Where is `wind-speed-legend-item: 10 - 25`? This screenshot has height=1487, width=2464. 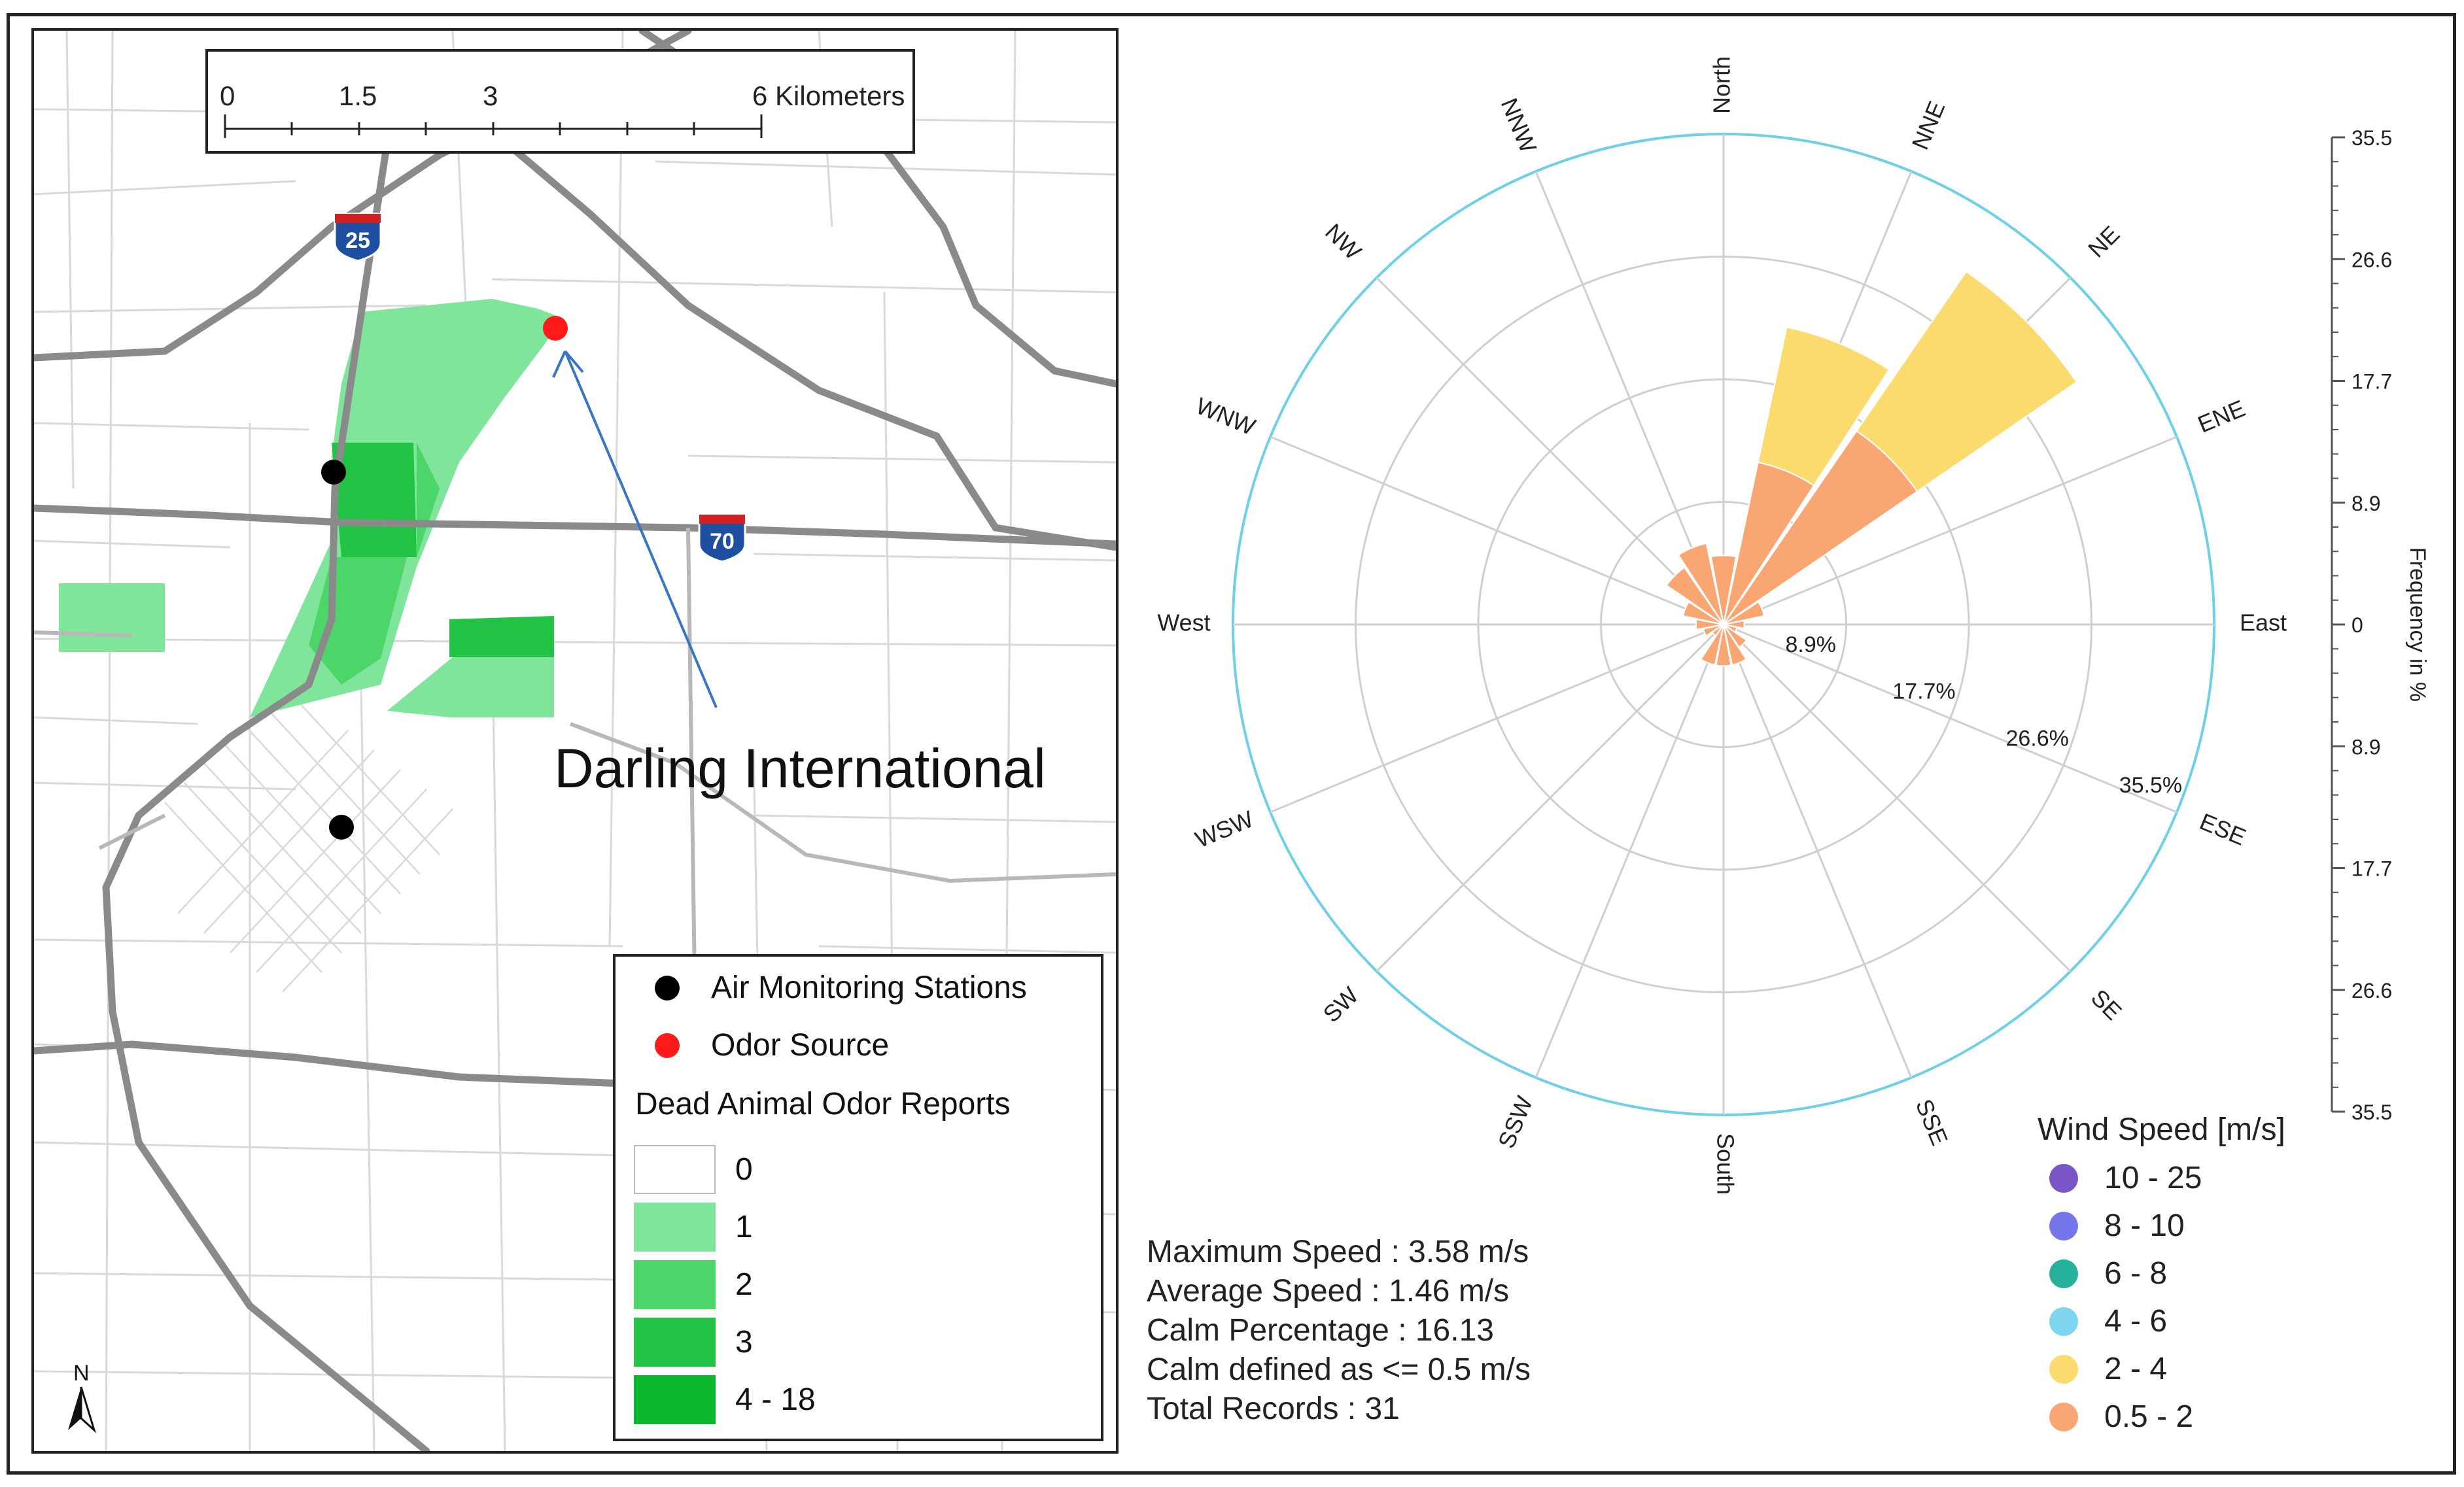
wind-speed-legend-item: 10 - 25 is located at coordinates (2162, 1178).